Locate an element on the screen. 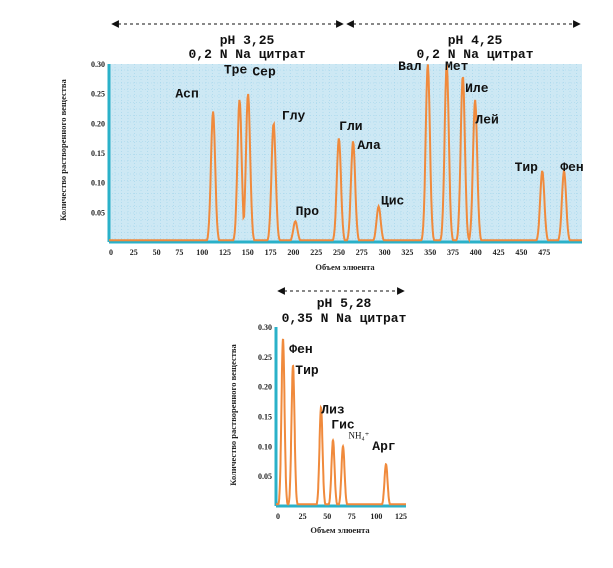 The image size is (613, 568). x-tick-label: 400 is located at coordinates (476, 252).